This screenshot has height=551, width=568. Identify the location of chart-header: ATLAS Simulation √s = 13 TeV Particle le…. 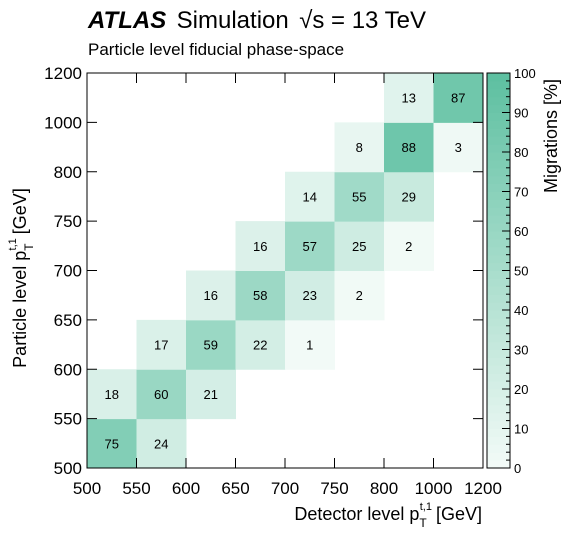
(256, 33).